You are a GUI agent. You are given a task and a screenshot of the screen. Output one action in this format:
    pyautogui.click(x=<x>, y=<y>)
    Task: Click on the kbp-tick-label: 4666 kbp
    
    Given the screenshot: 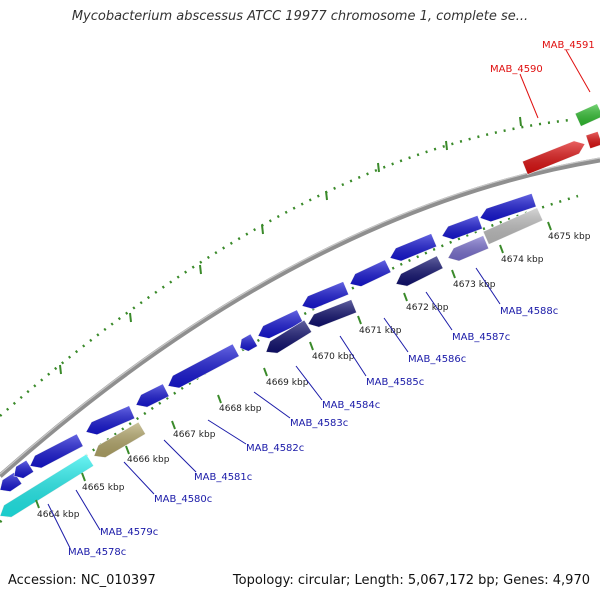 What is the action you would take?
    pyautogui.click(x=148, y=460)
    